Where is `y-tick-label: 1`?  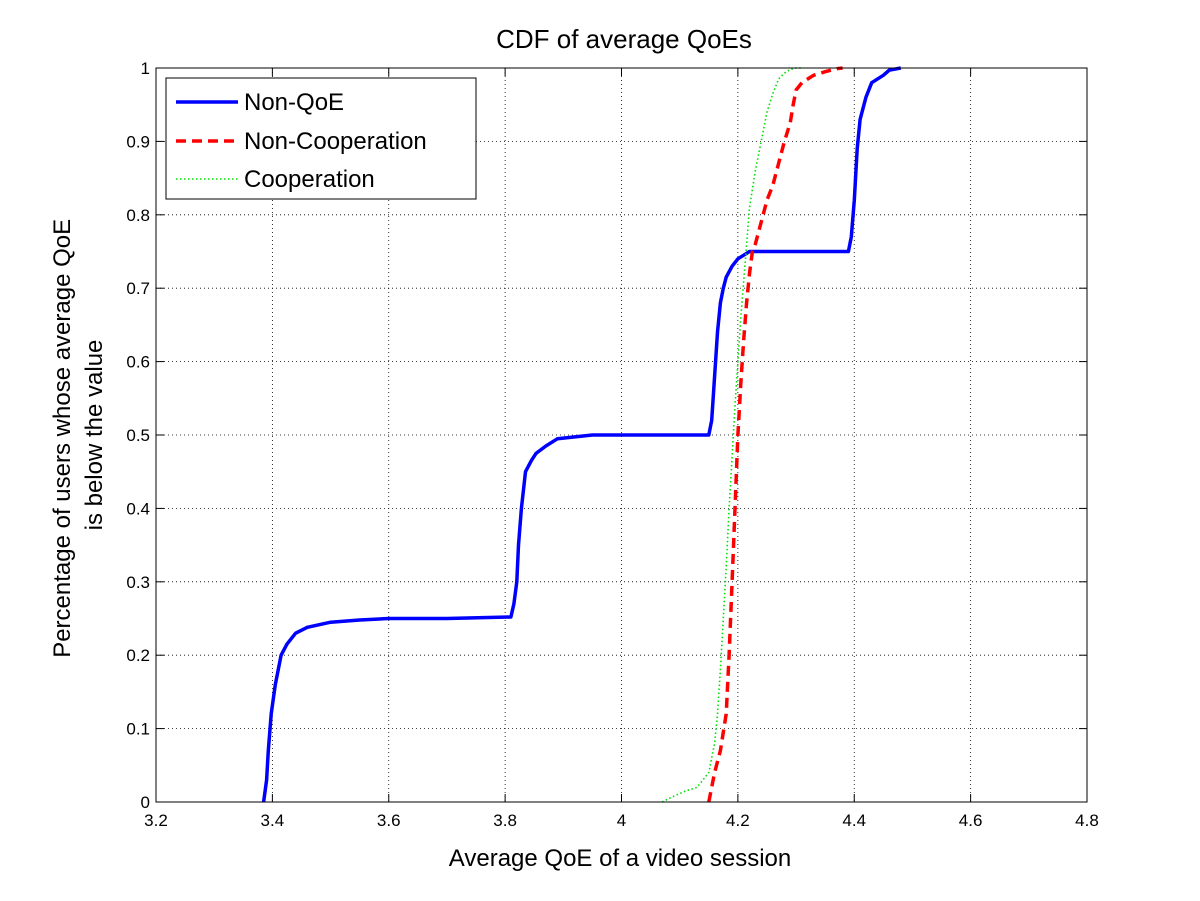
y-tick-label: 1 is located at coordinates (145, 68).